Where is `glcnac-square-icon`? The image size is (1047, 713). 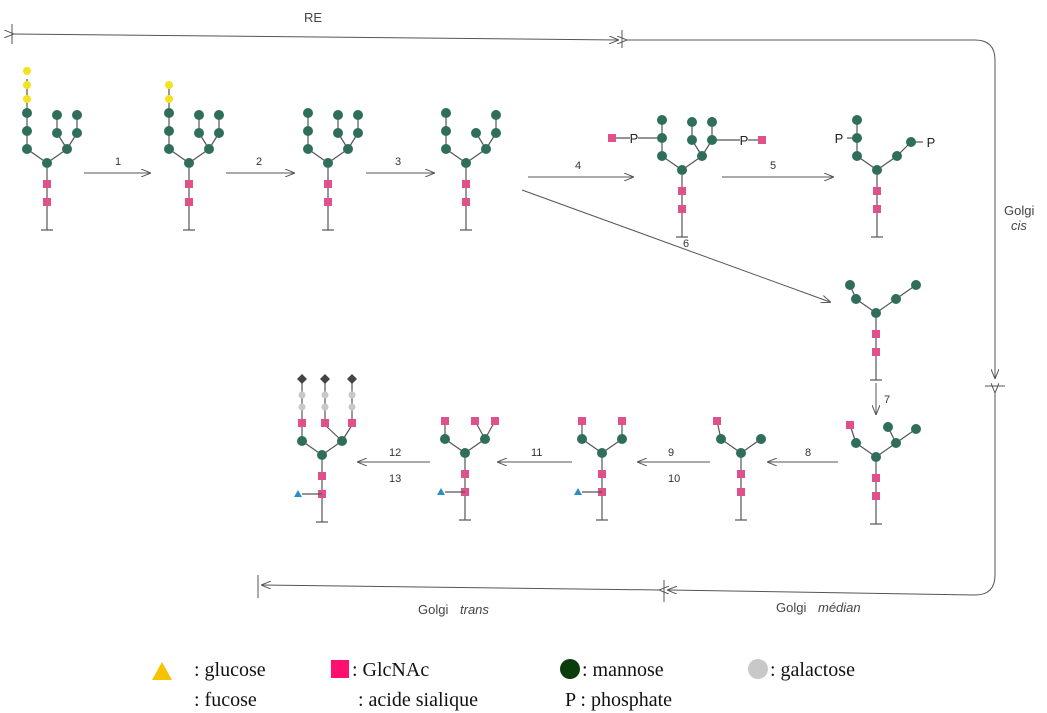 glcnac-square-icon is located at coordinates (340, 669).